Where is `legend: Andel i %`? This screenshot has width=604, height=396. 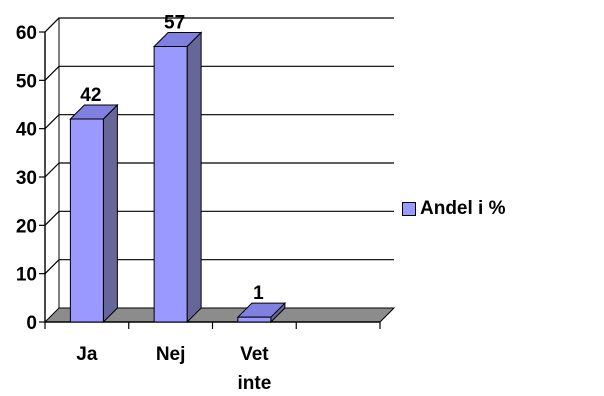
legend: Andel i % is located at coordinates (454, 209).